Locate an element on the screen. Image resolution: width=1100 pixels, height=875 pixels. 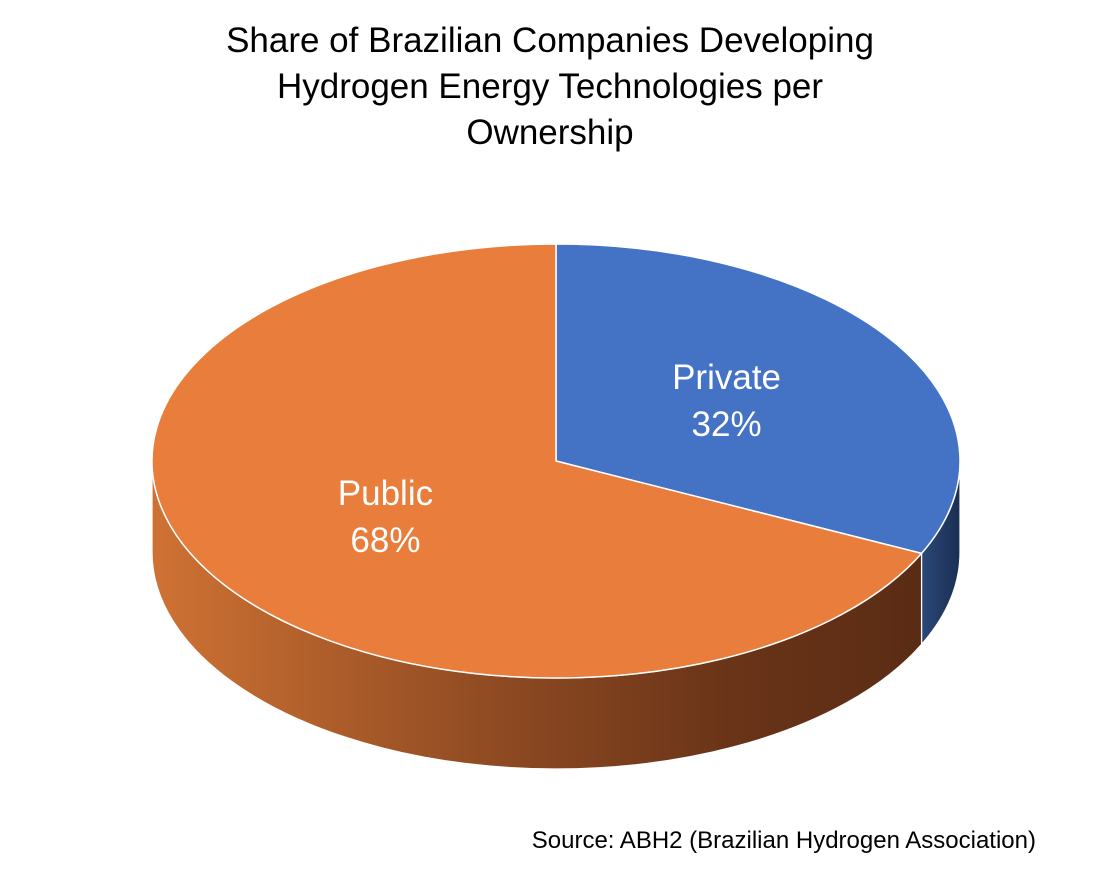
slice-value-label-private: 32% is located at coordinates (727, 424).